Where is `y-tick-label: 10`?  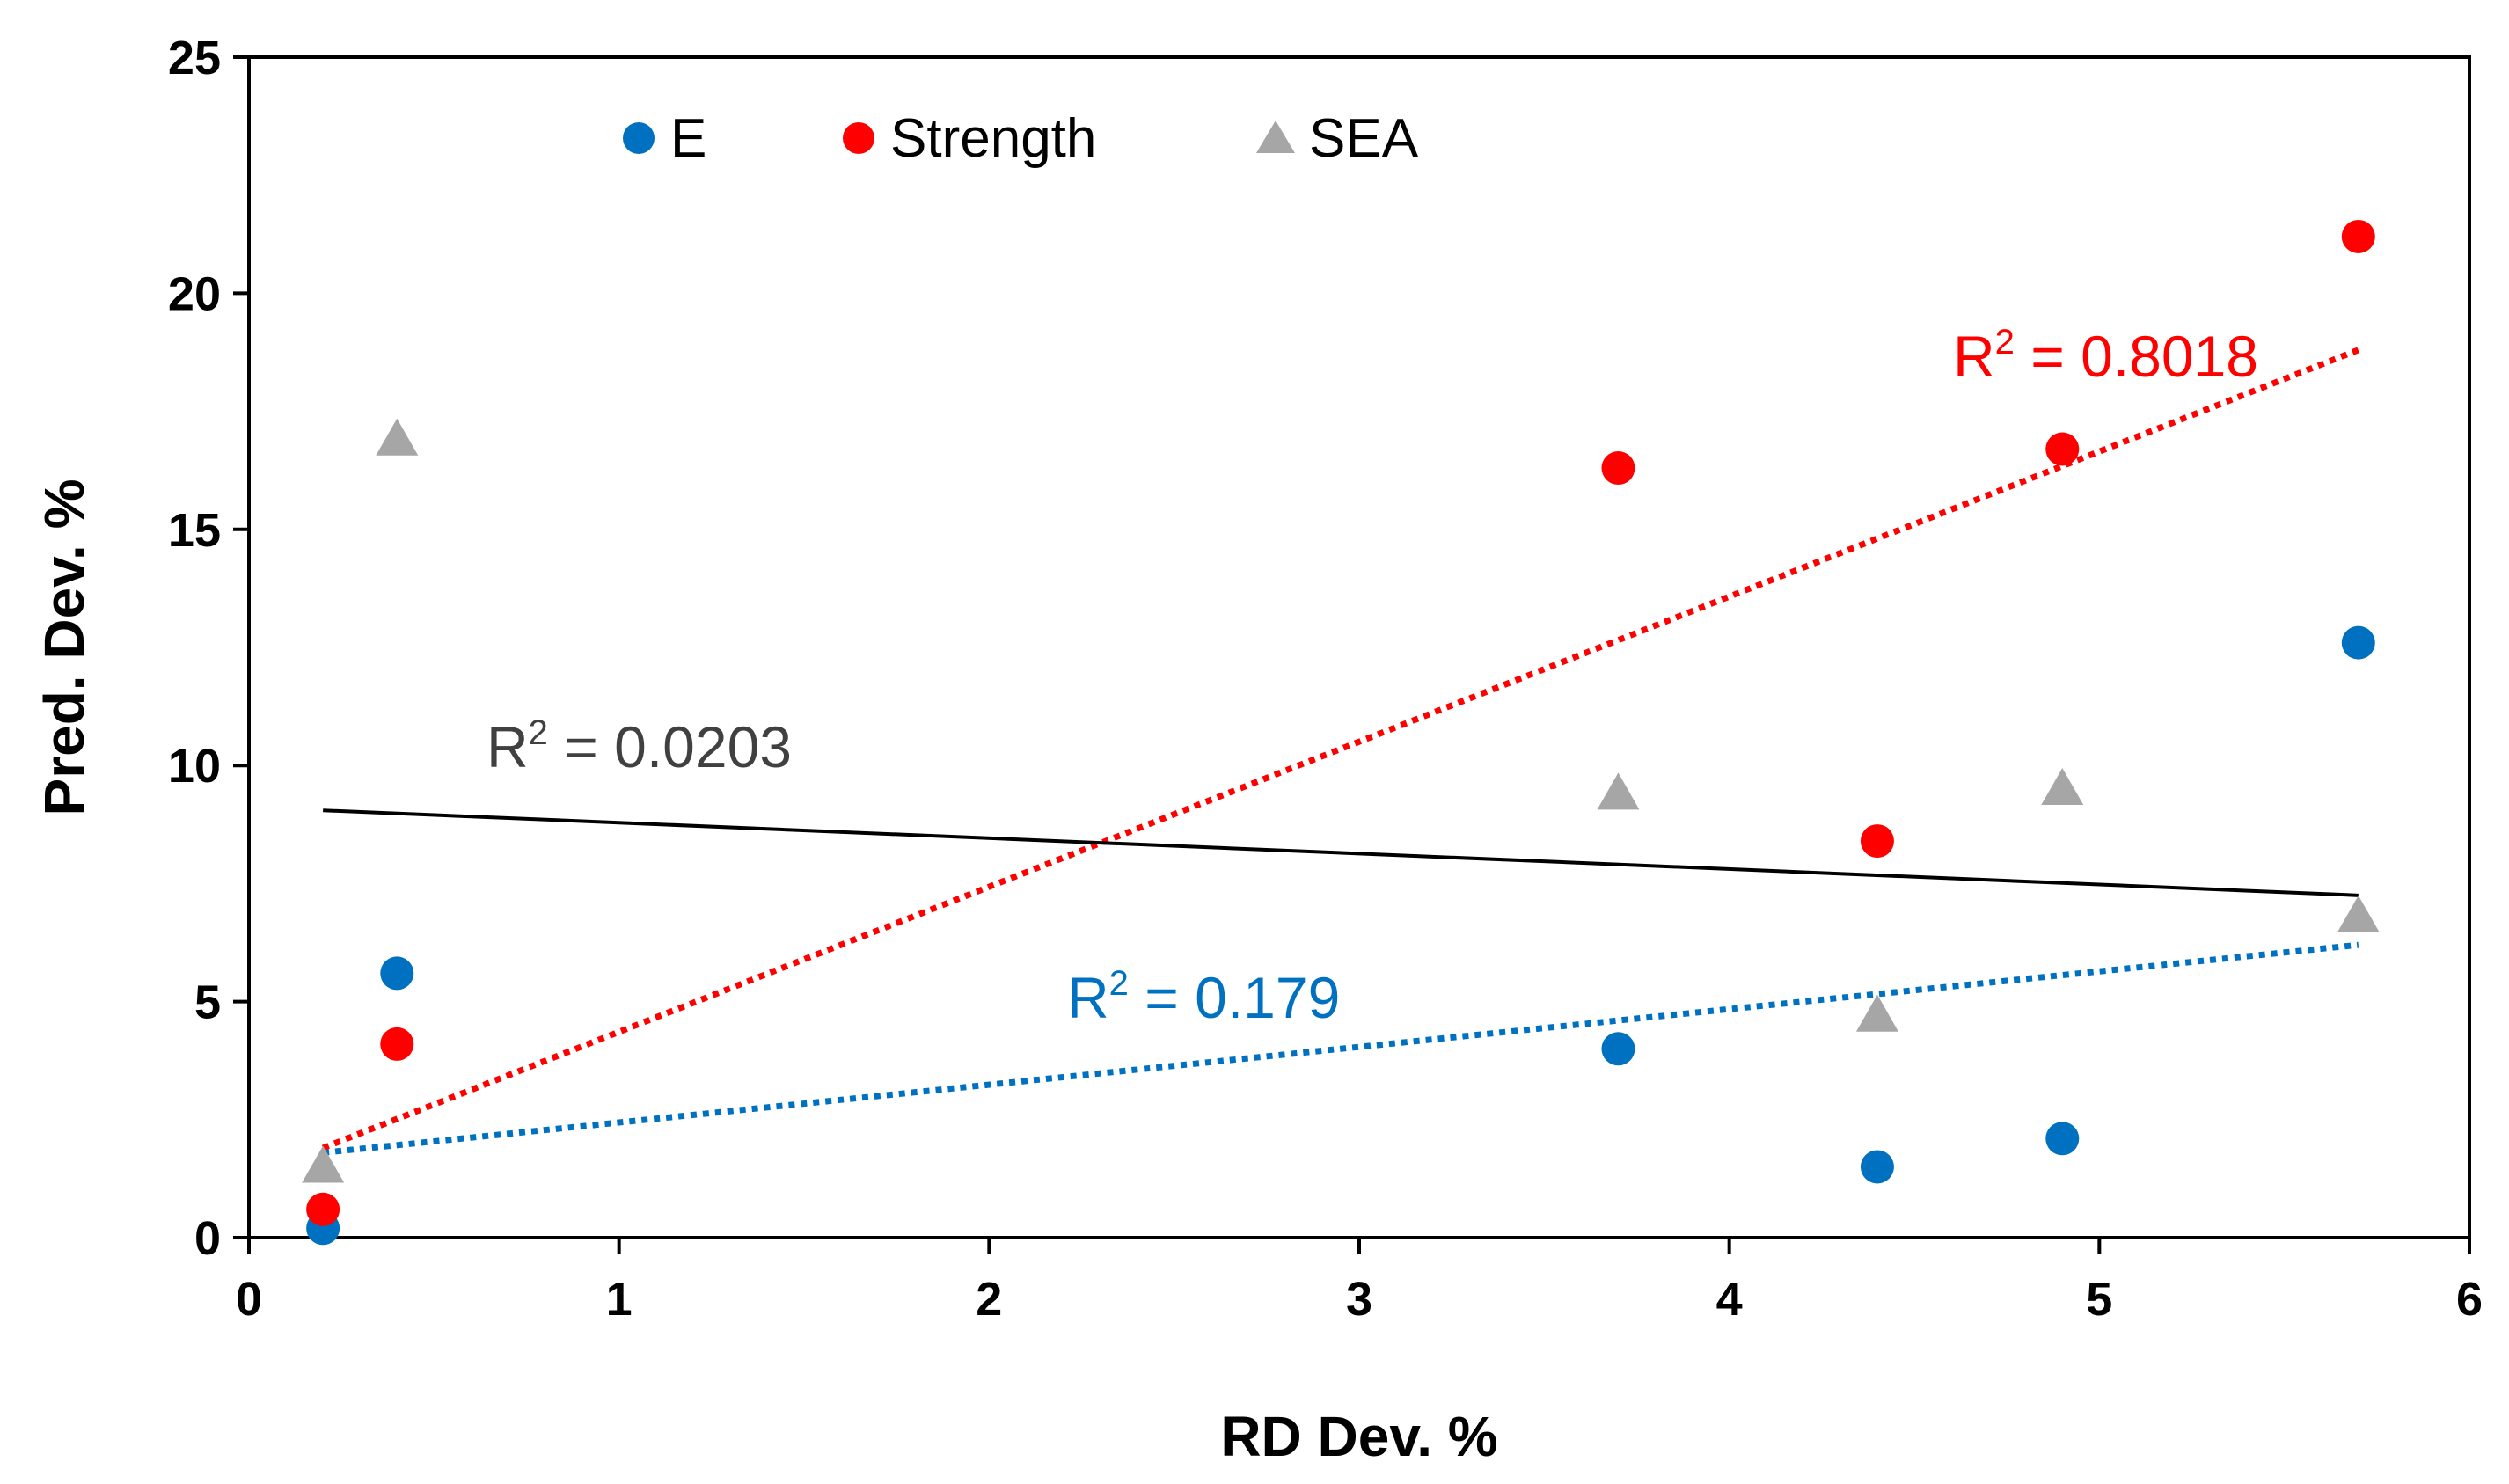
y-tick-label: 10 is located at coordinates (195, 766).